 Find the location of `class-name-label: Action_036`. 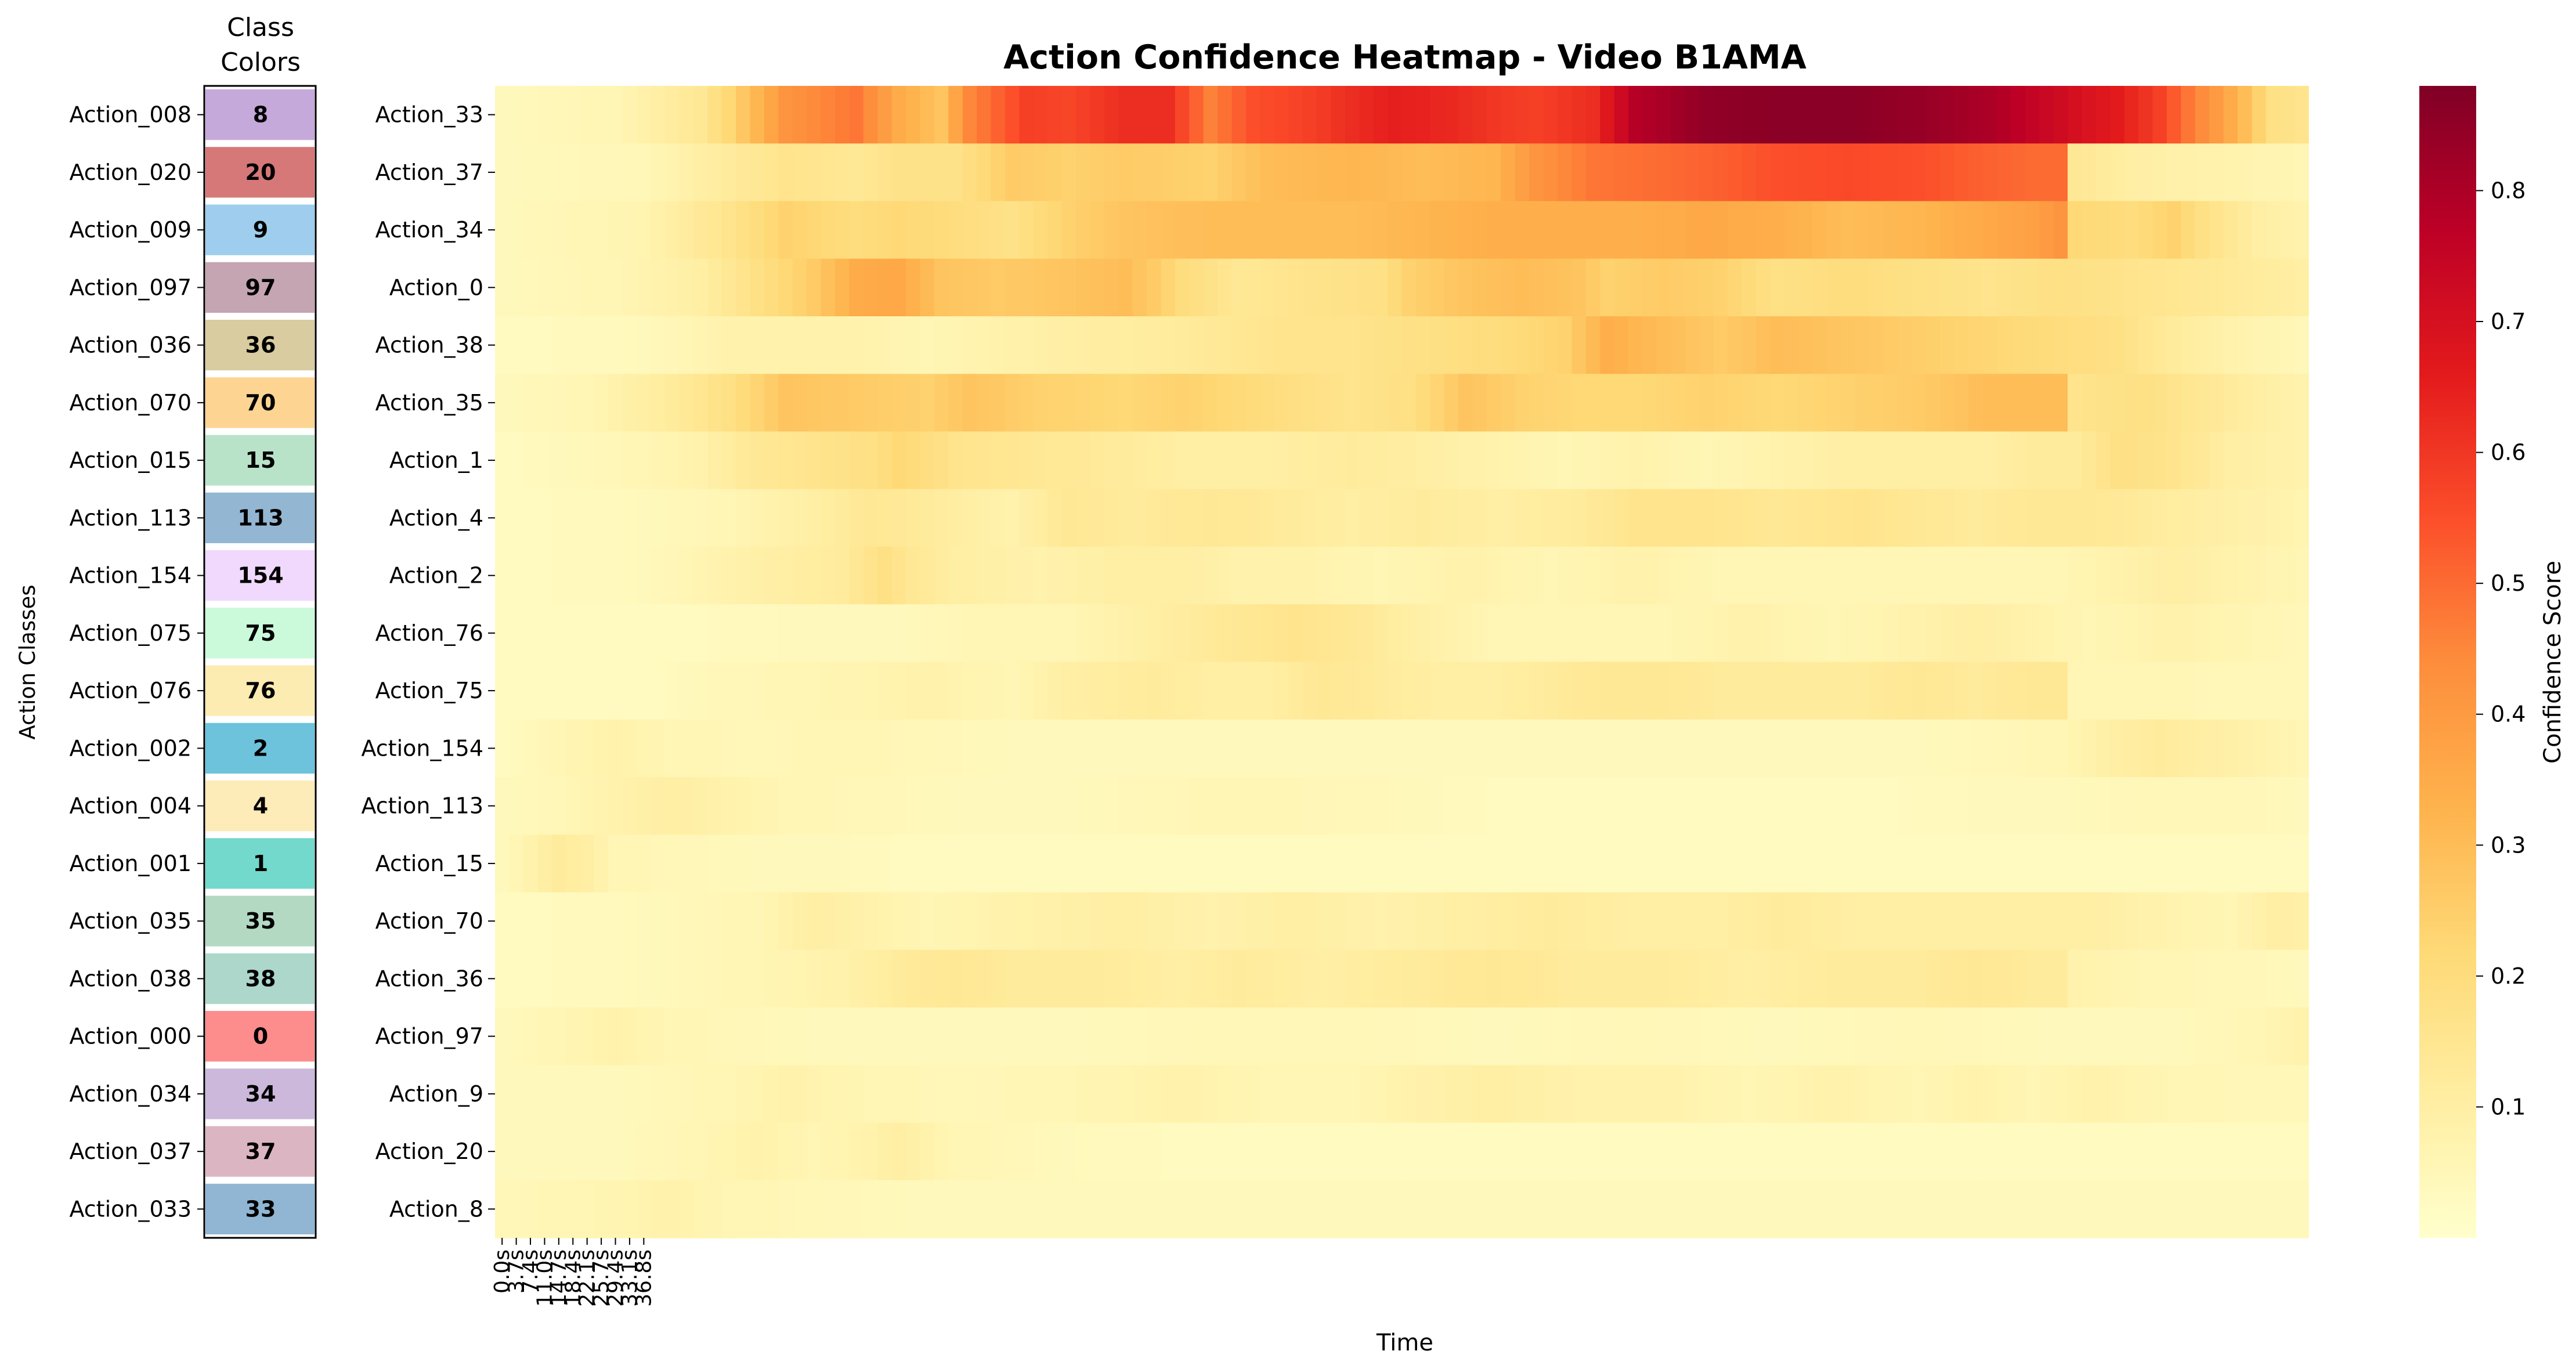

class-name-label: Action_036 is located at coordinates (130, 346).